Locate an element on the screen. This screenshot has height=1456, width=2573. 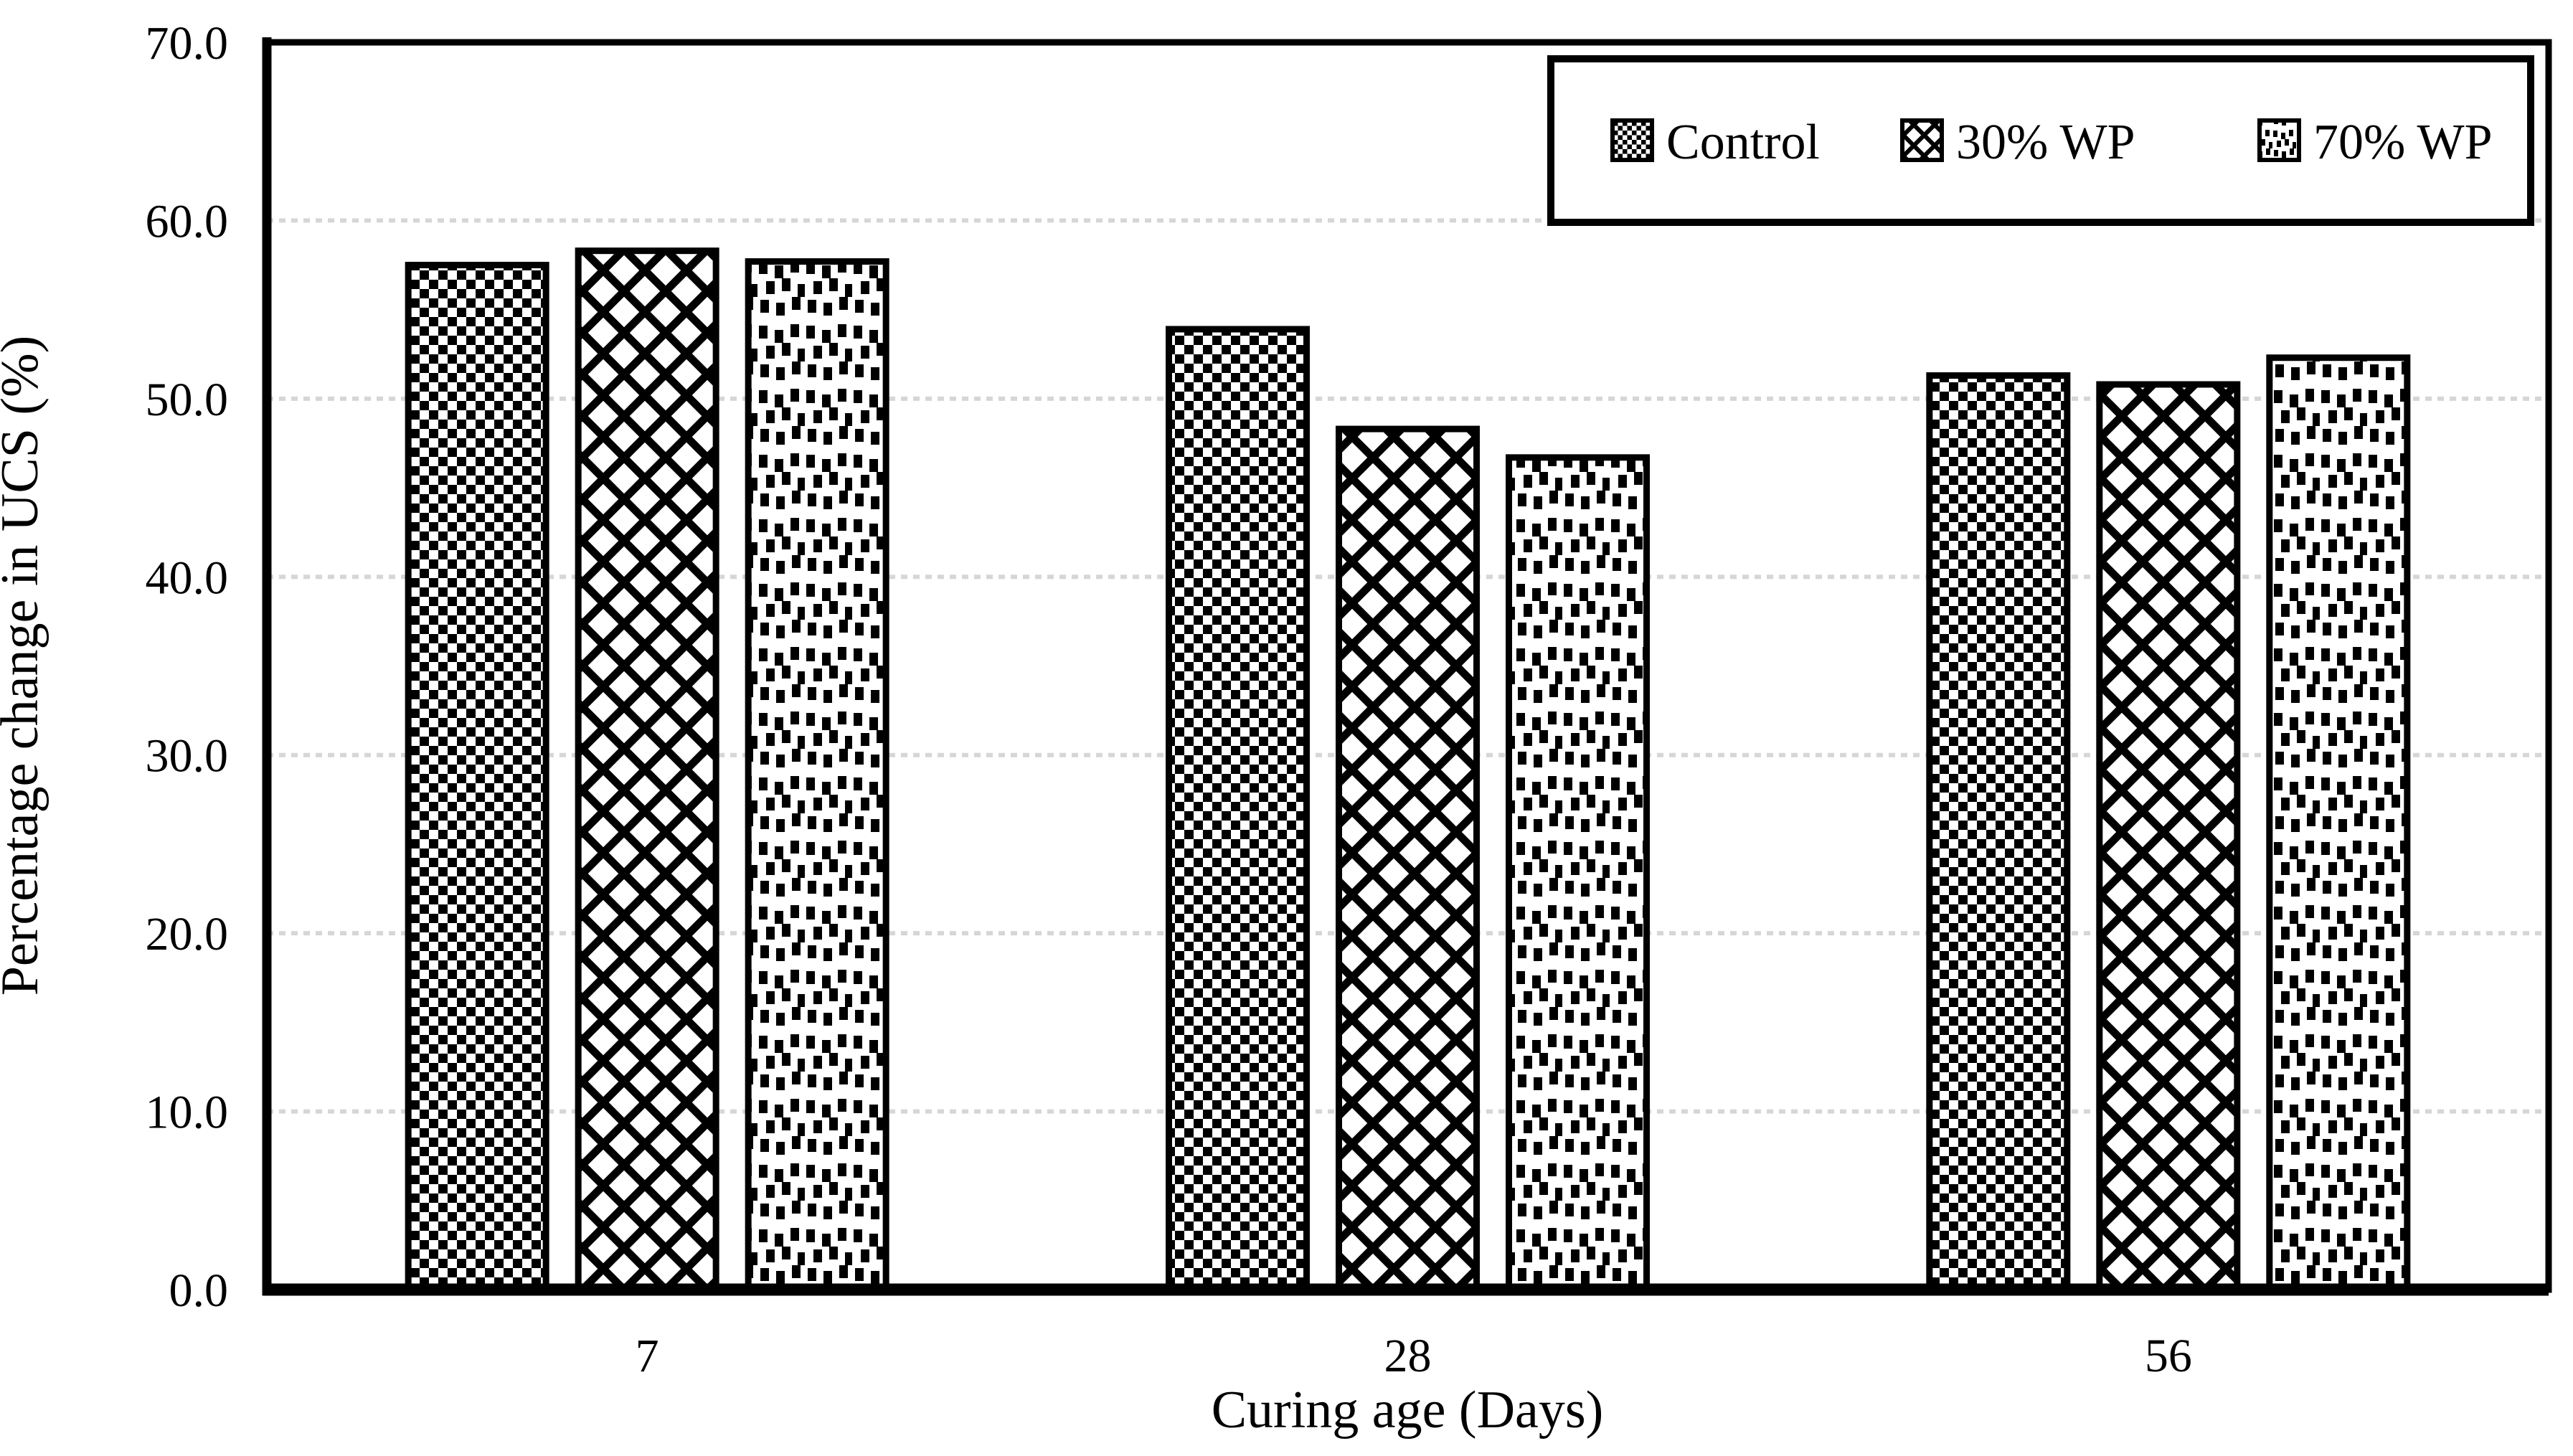
x-axis-title: Curing age (Days) is located at coordinates (1408, 1410).